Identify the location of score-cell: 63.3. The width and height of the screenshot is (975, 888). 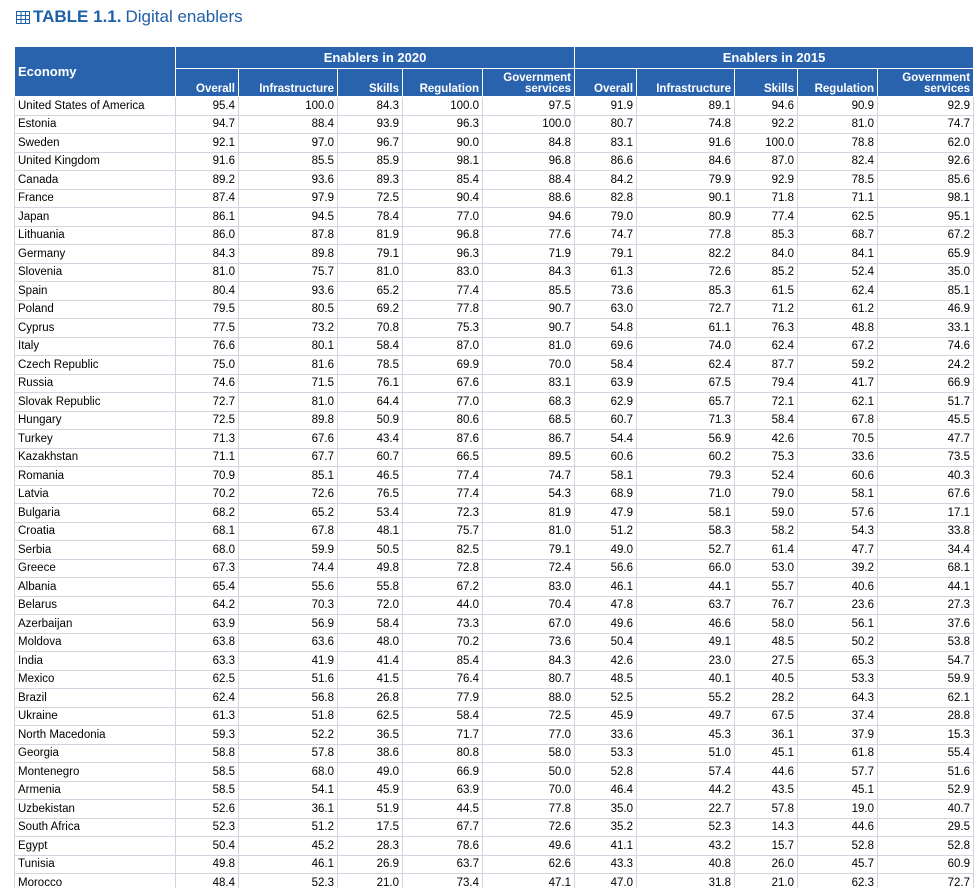
(207, 661).